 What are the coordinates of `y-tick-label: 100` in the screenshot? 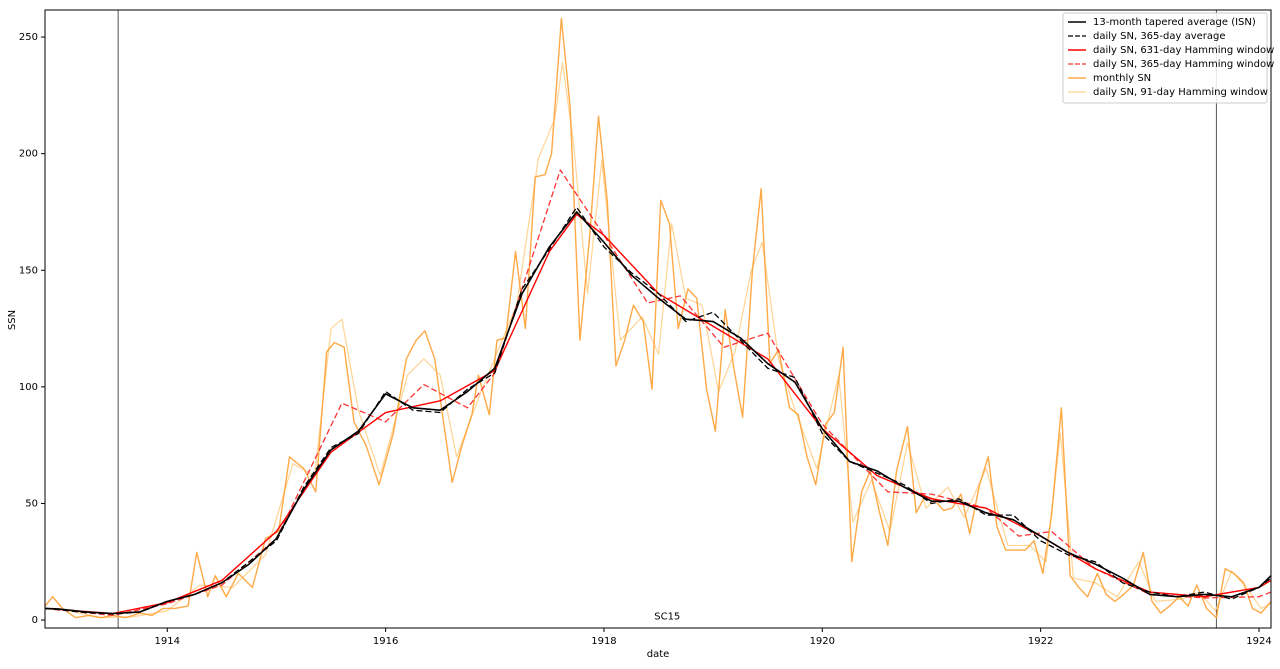 It's located at (28, 387).